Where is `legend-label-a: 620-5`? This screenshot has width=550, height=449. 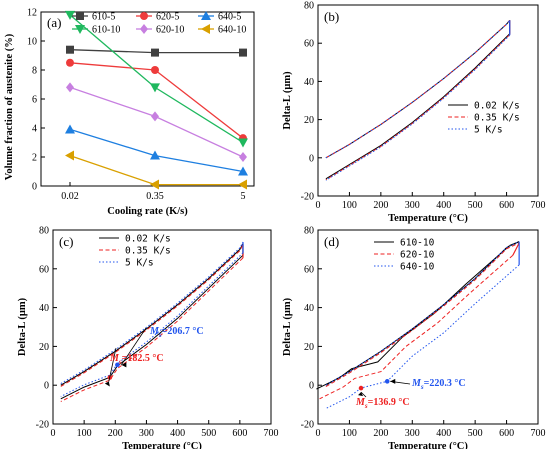
legend-label-a: 620-5 is located at coordinates (167, 17).